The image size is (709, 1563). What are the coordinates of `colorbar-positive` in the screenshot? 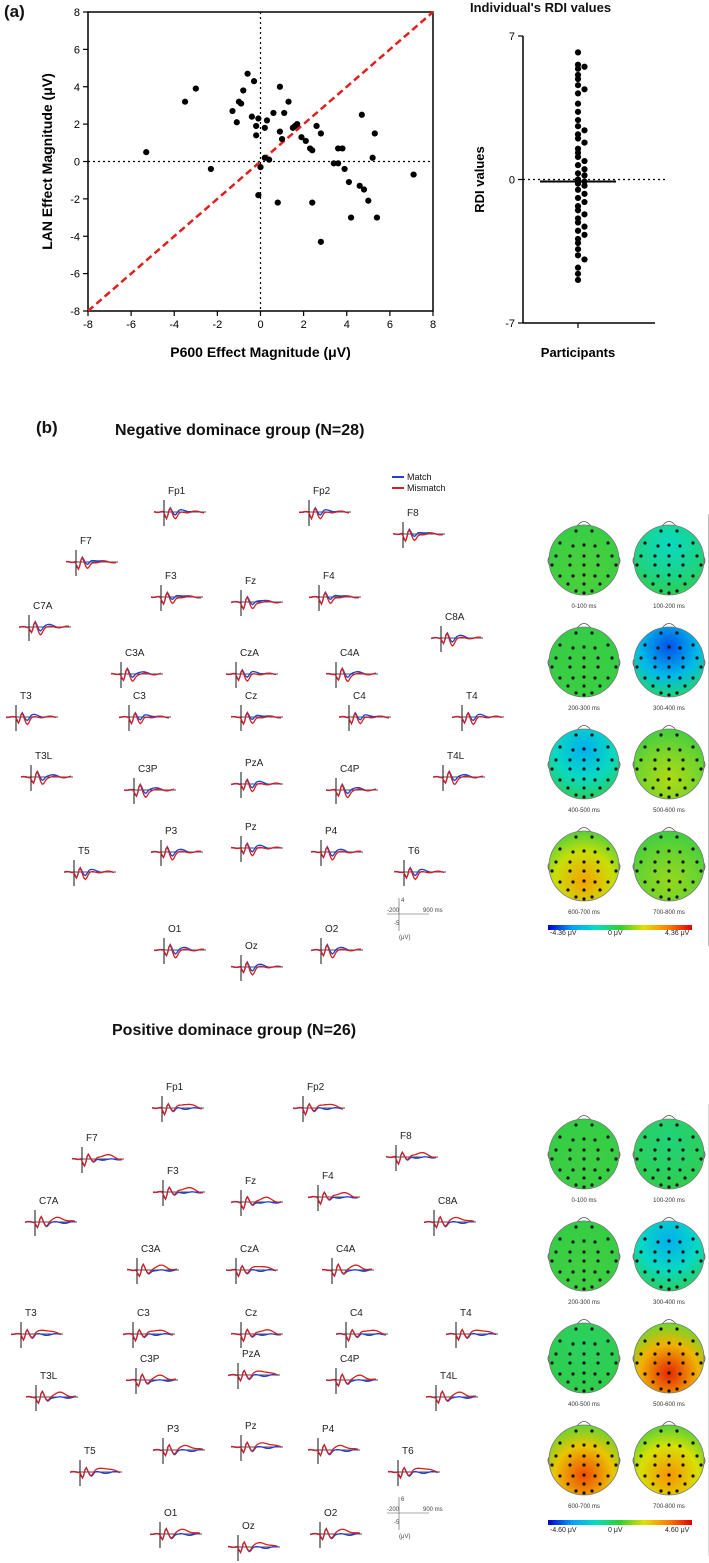 It's located at (620, 1522).